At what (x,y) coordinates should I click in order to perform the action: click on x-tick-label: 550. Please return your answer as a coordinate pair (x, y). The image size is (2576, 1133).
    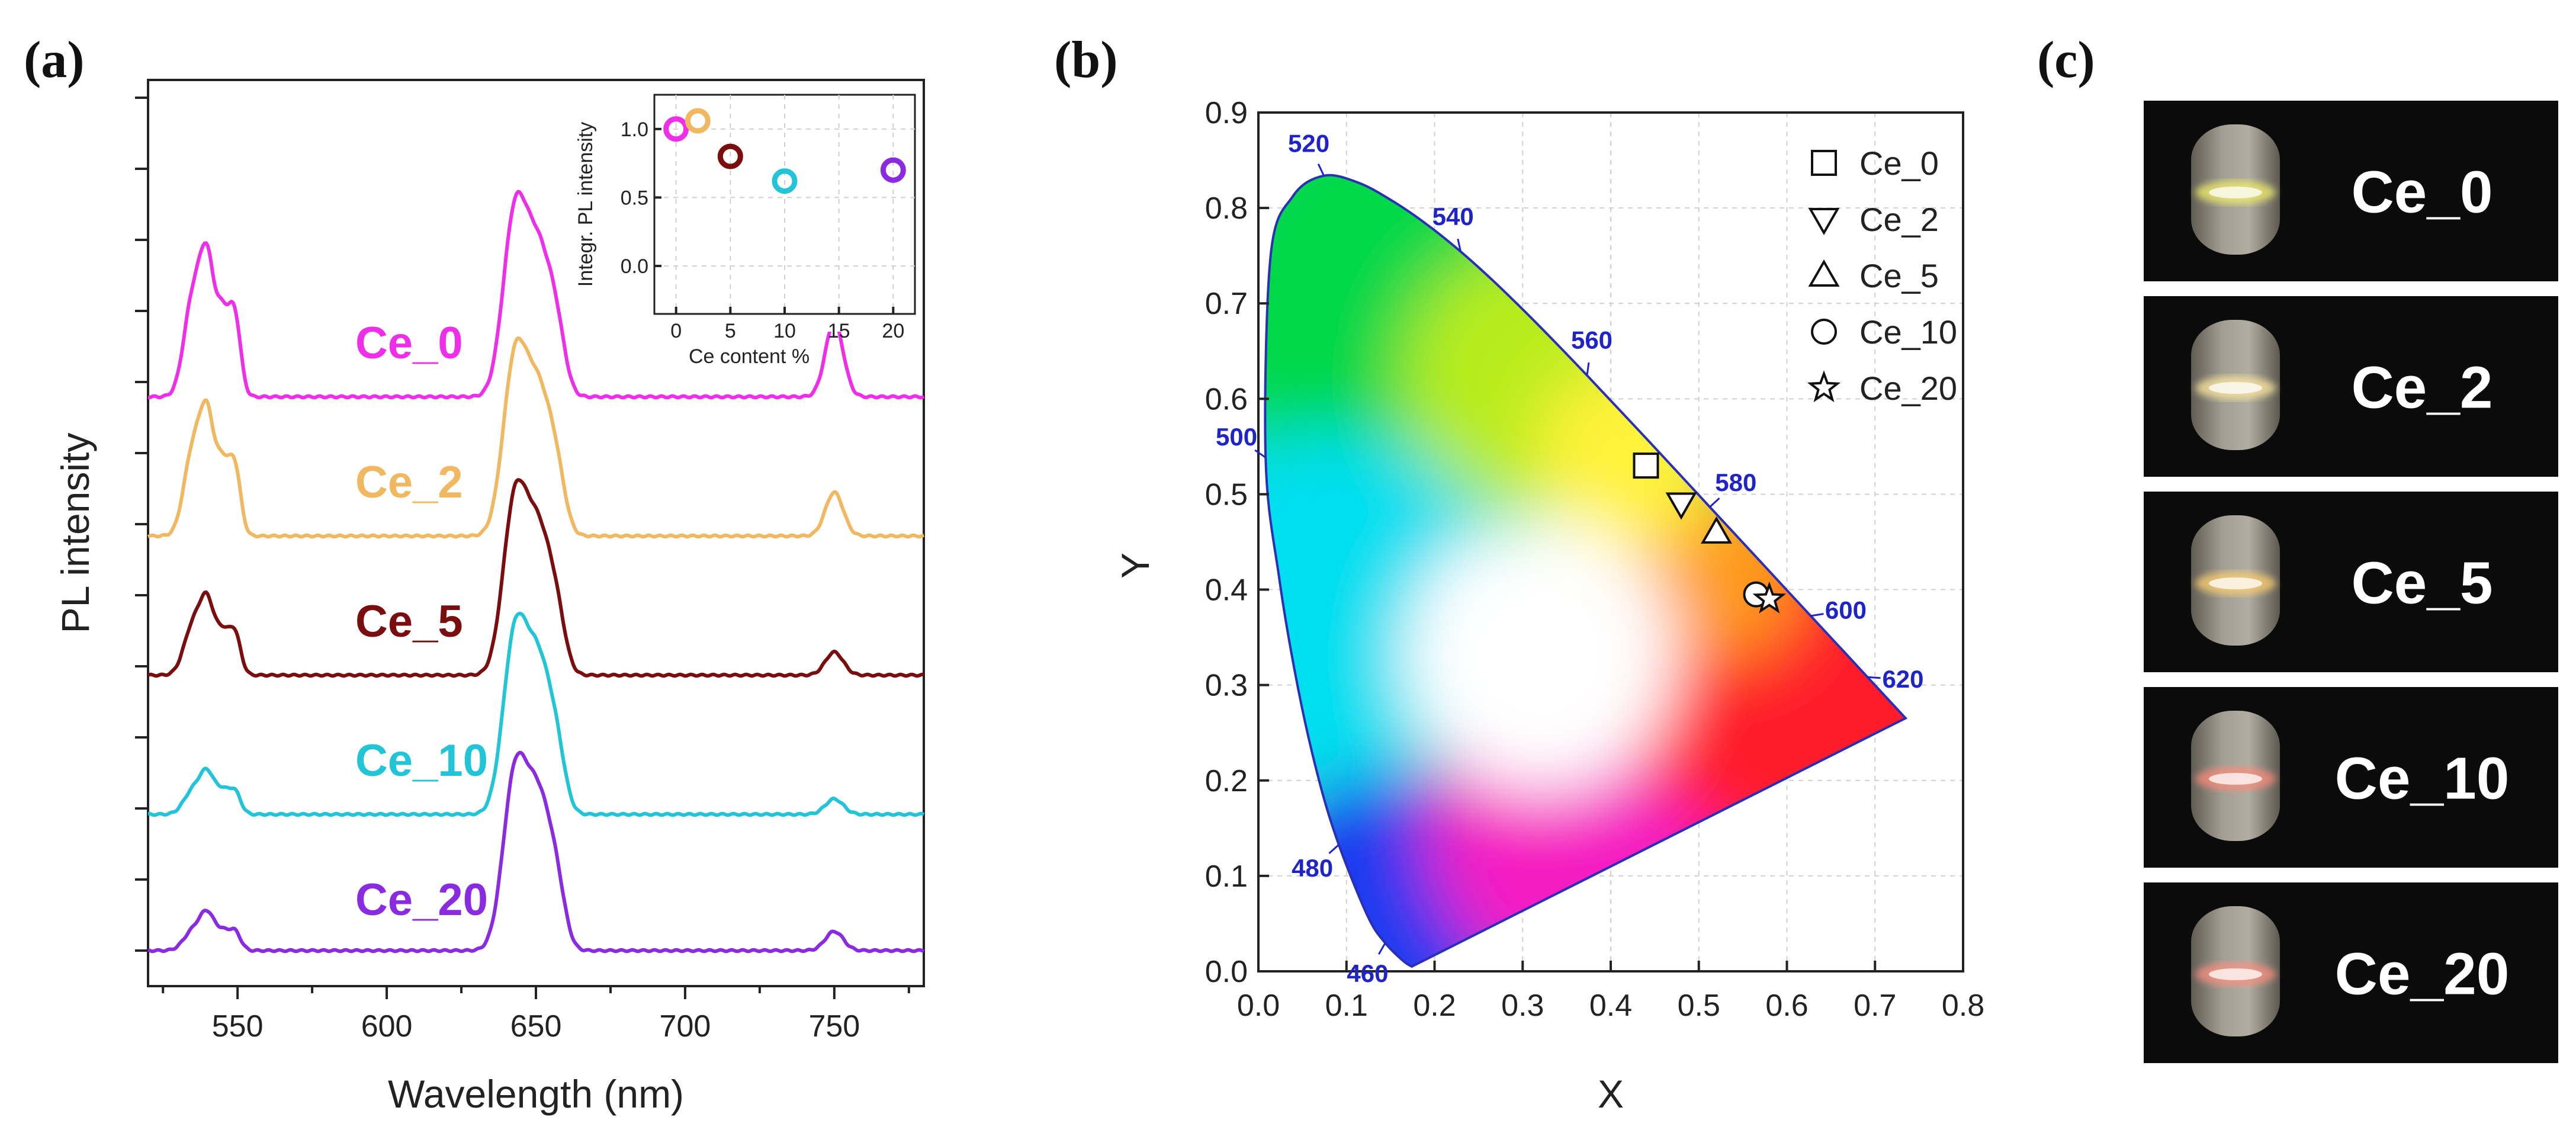
    Looking at the image, I should click on (238, 1026).